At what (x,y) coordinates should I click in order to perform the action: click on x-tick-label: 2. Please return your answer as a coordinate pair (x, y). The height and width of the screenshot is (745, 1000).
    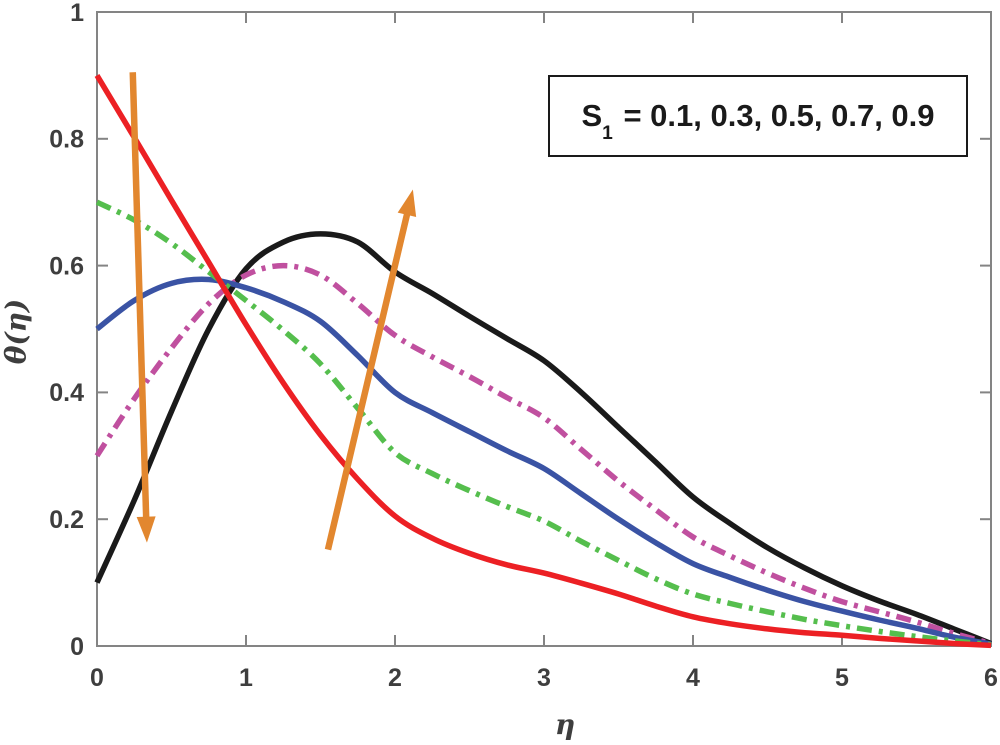
    Looking at the image, I should click on (395, 678).